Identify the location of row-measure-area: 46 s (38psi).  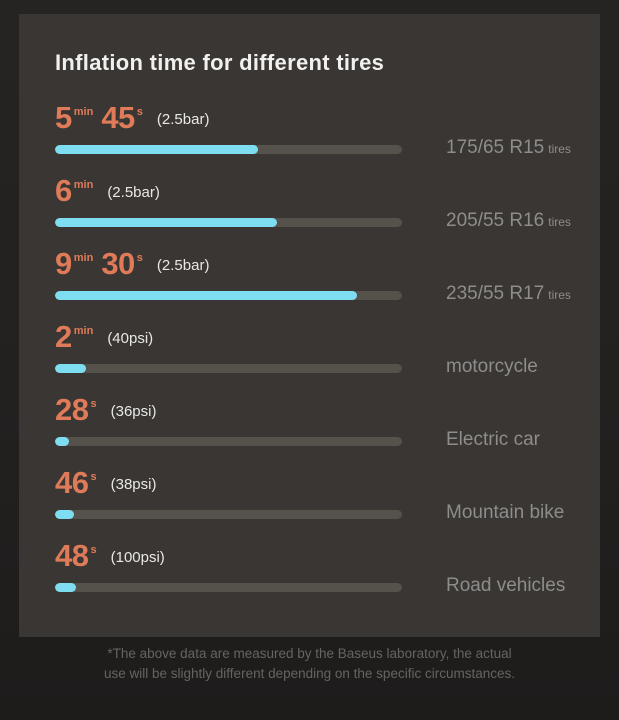
(228, 493).